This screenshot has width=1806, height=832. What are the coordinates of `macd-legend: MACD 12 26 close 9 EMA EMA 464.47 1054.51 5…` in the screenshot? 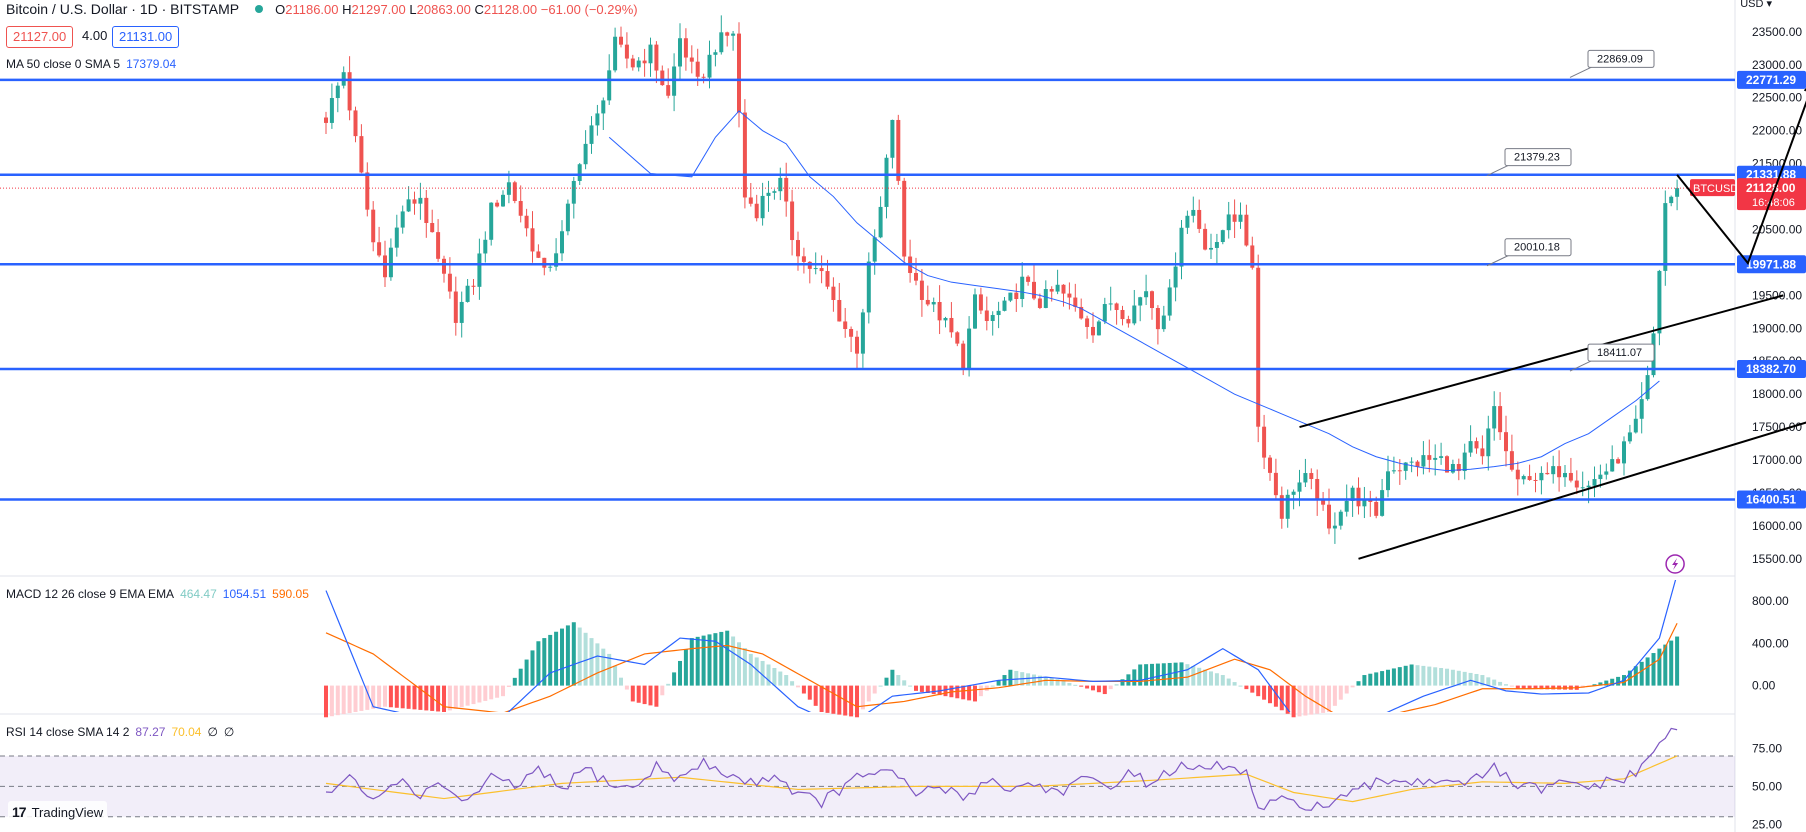 It's located at (160, 594).